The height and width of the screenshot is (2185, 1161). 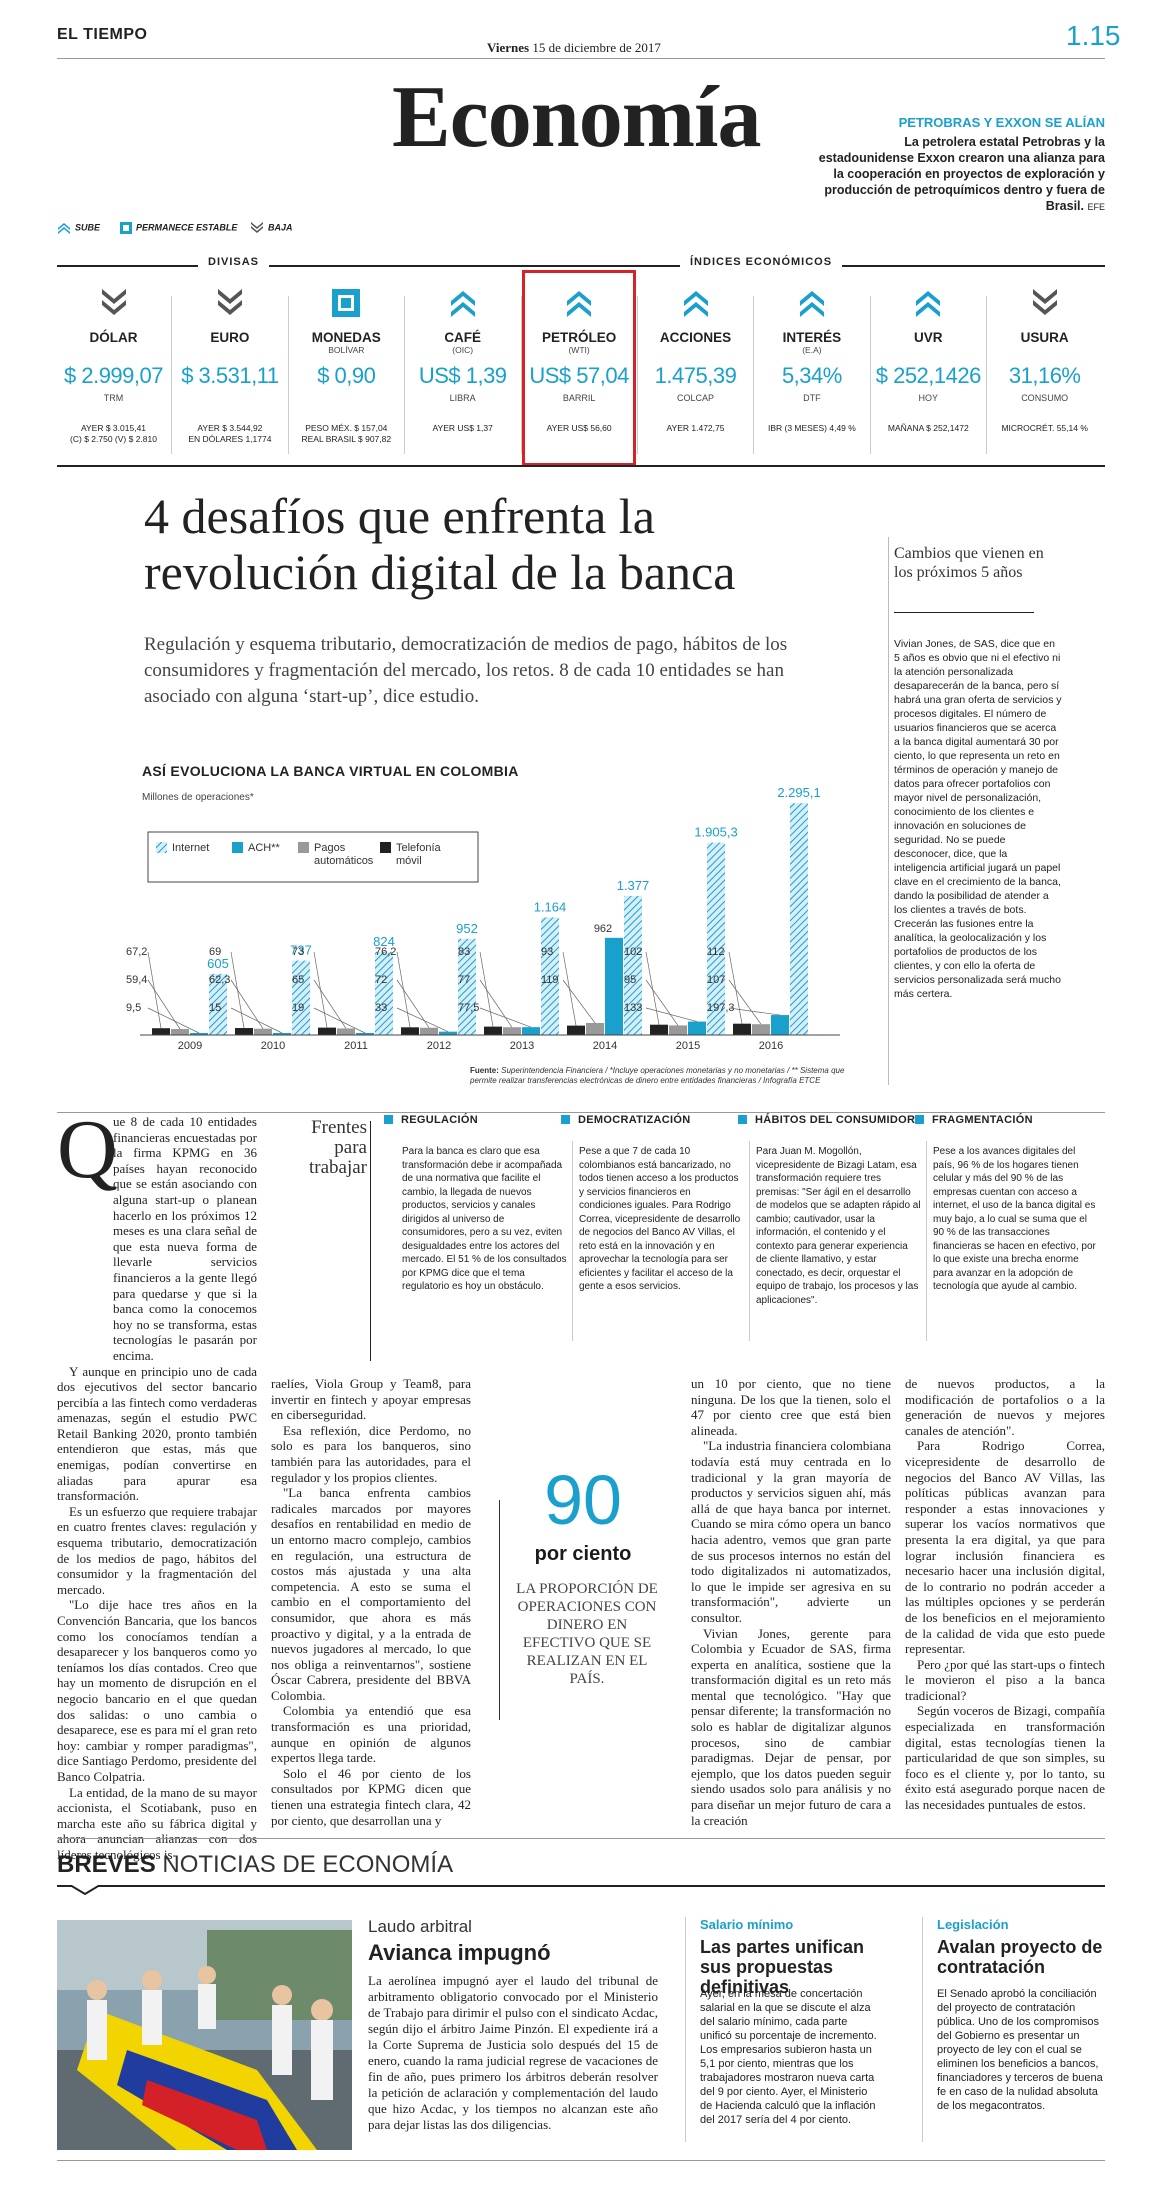 I want to click on drop-cap: Q, so click(x=87, y=1149).